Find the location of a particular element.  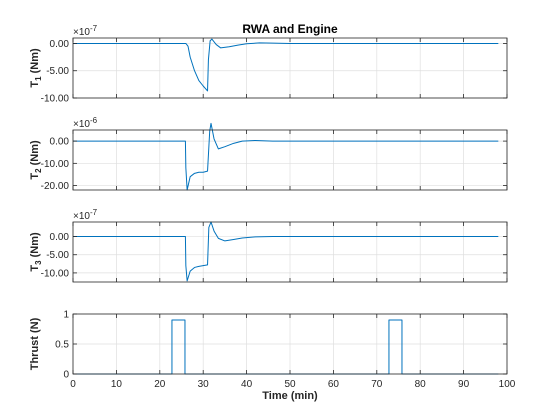

y-tick-label: 0 is located at coordinates (66, 375).